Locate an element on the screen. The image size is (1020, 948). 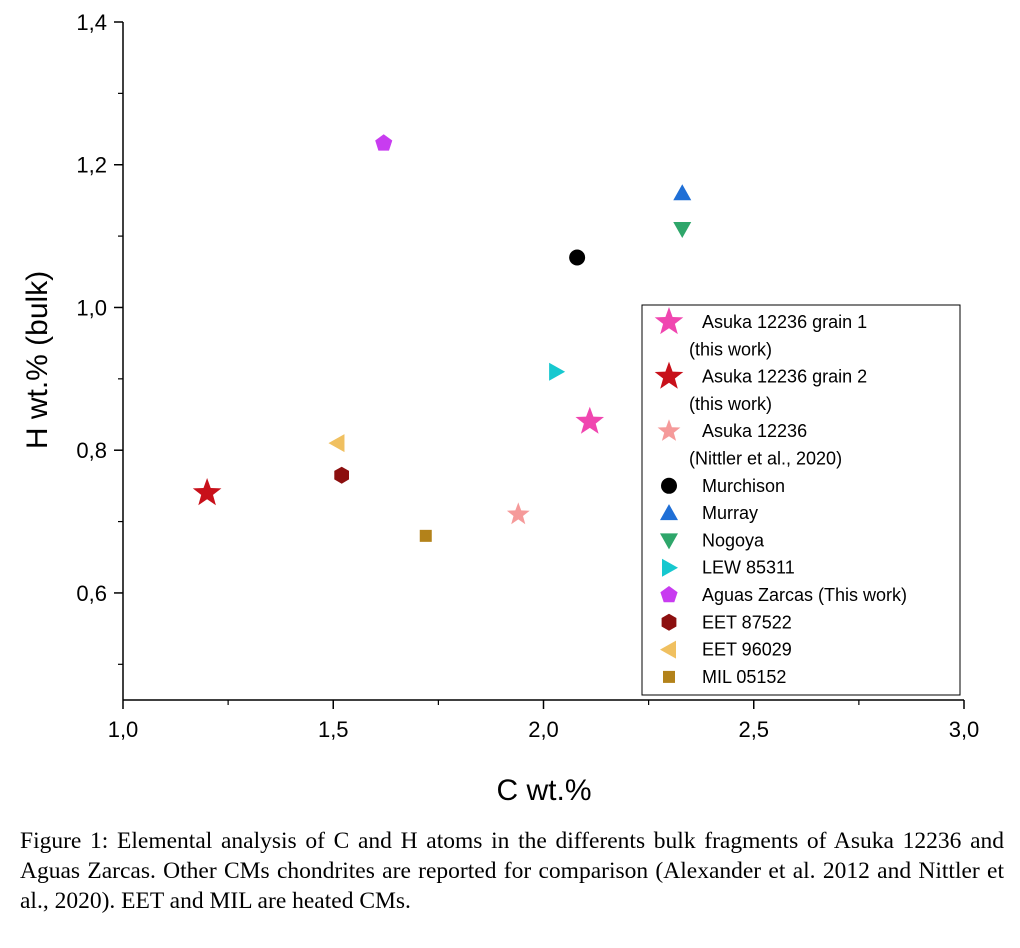
x-tick-label: 1,0 is located at coordinates (123, 729).